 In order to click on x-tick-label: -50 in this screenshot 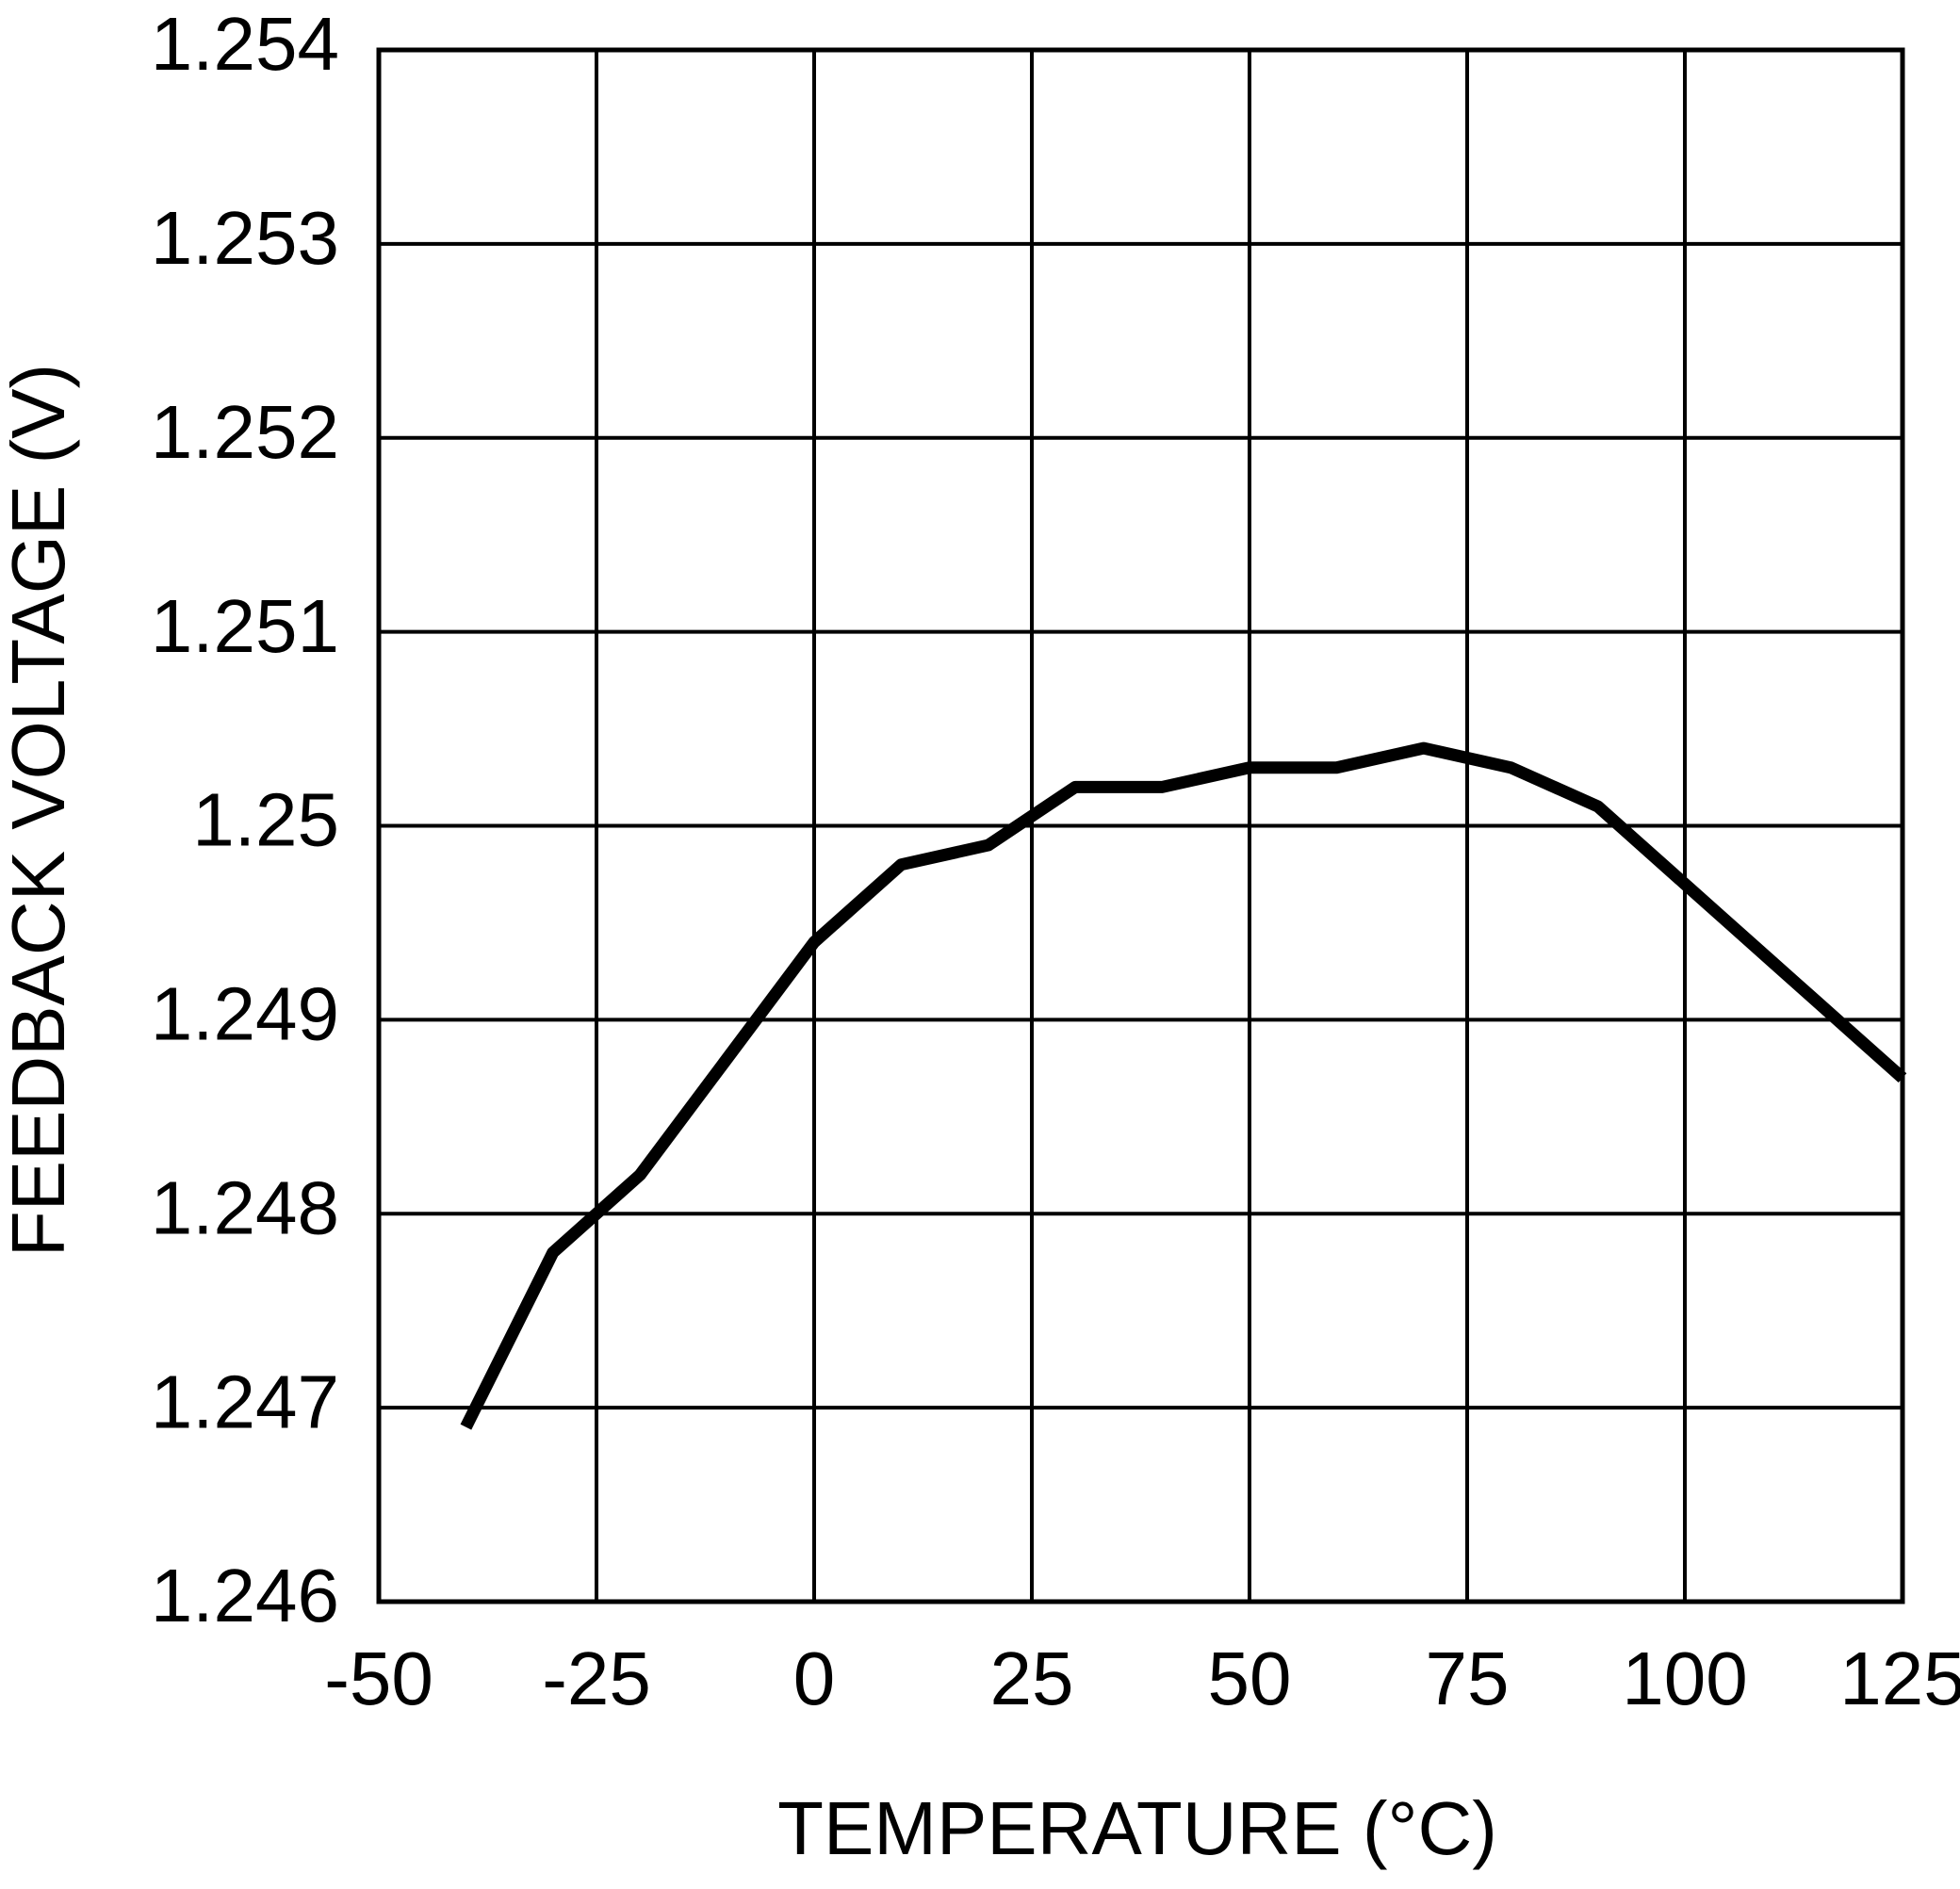, I will do `click(378, 1678)`.